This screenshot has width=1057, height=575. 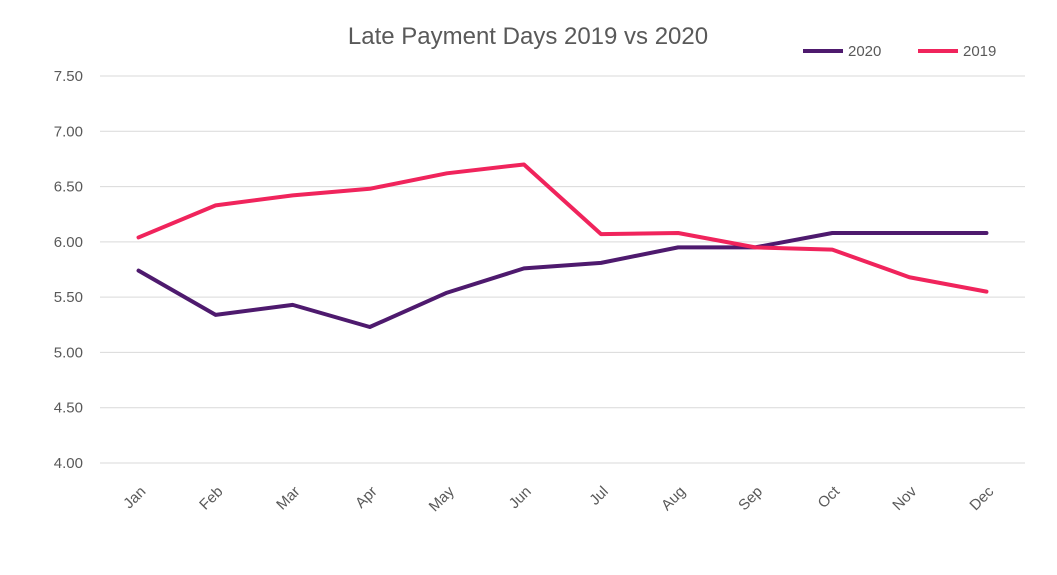 What do you see at coordinates (68, 270) in the screenshot?
I see `y-axis-ticks: 4.00 4.50 5.00 5.50 6.00 6.50 7.00 7.50` at bounding box center [68, 270].